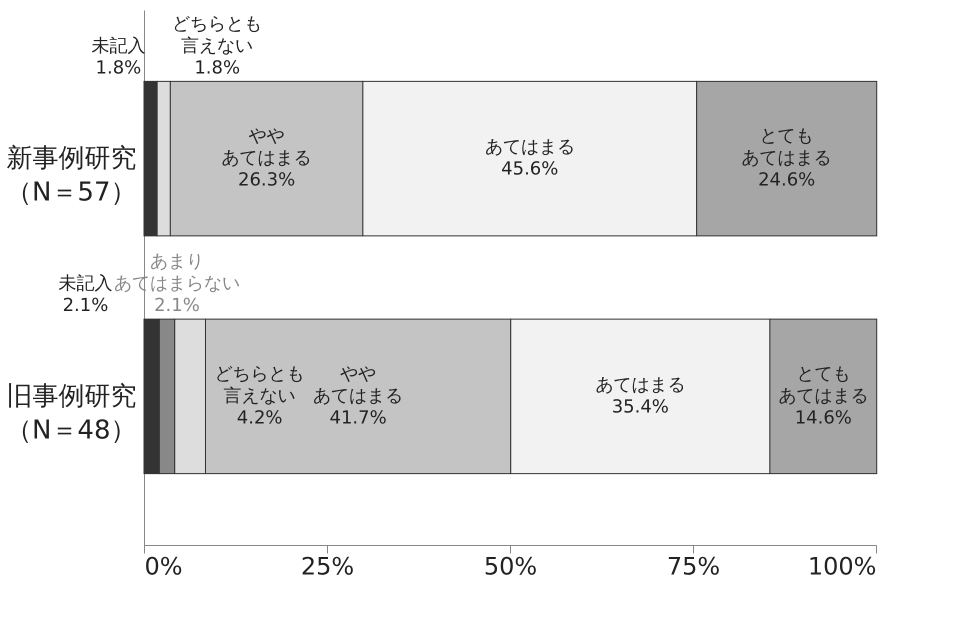  Describe the element at coordinates (358, 417) in the screenshot. I see `data-label: 41.7%` at that location.